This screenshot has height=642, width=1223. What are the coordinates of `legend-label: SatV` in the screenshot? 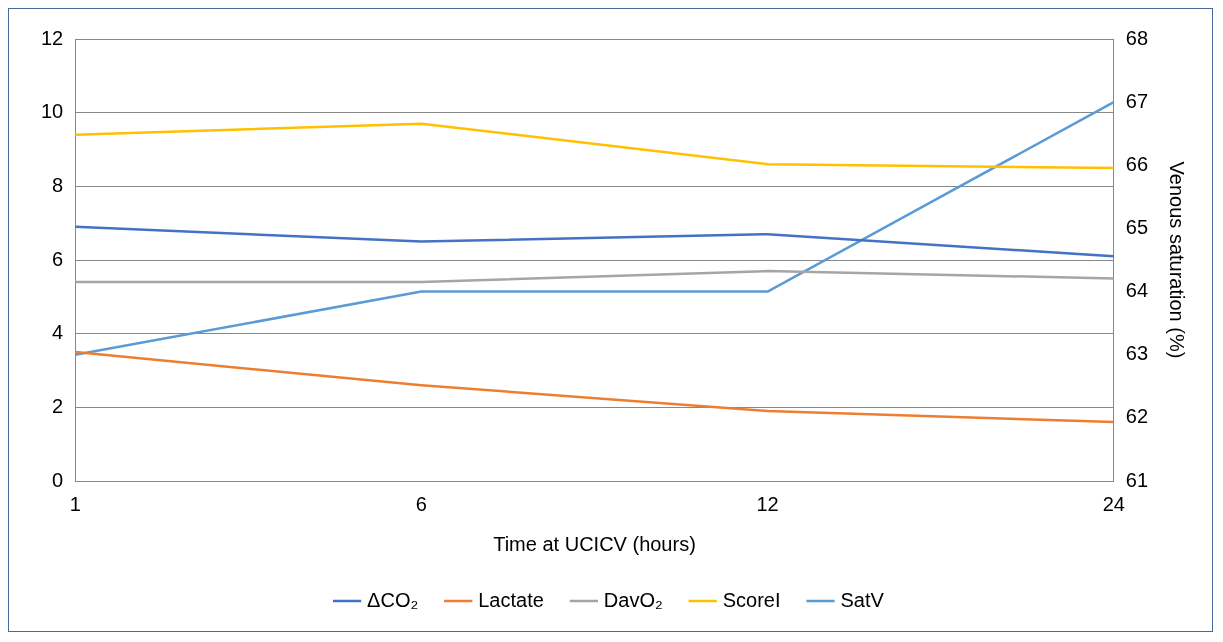 It's located at (862, 599).